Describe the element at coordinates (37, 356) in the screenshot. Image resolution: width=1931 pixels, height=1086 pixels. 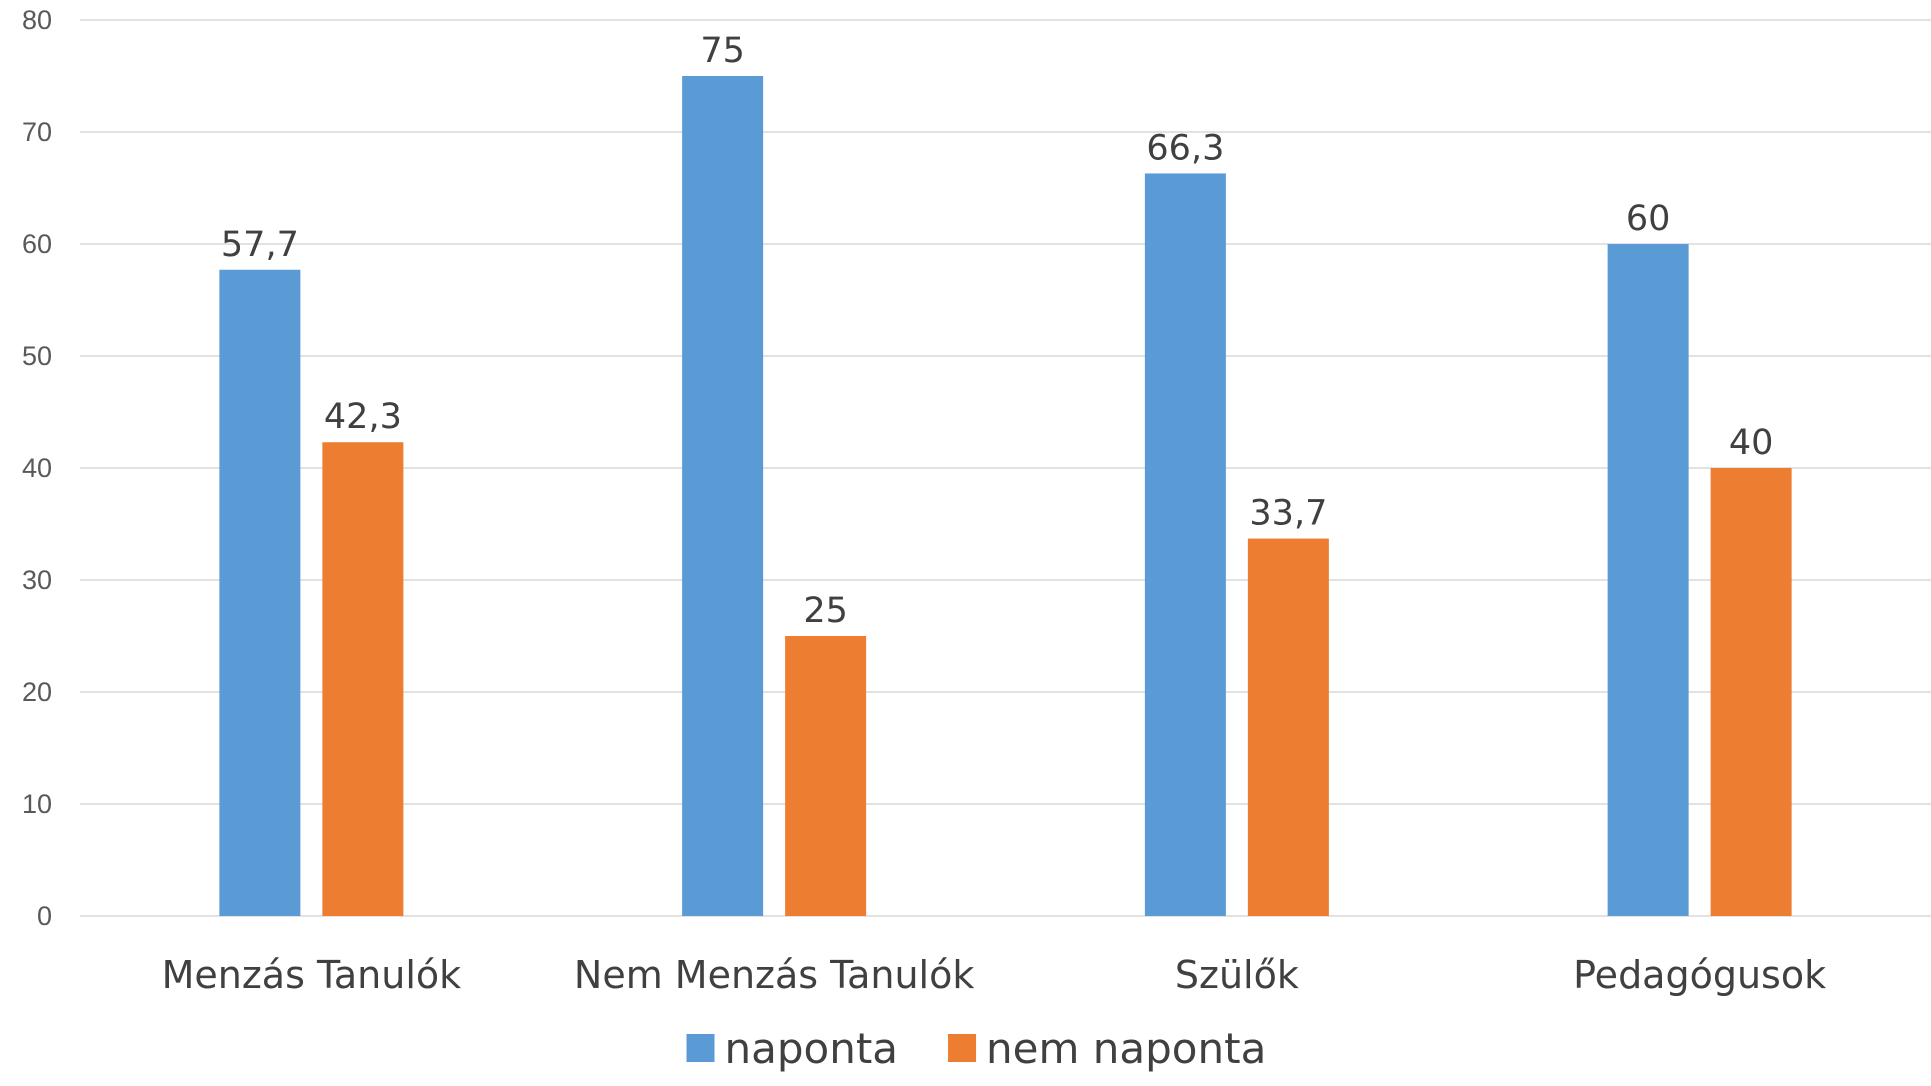
I see `y-tick-label: 50` at that location.